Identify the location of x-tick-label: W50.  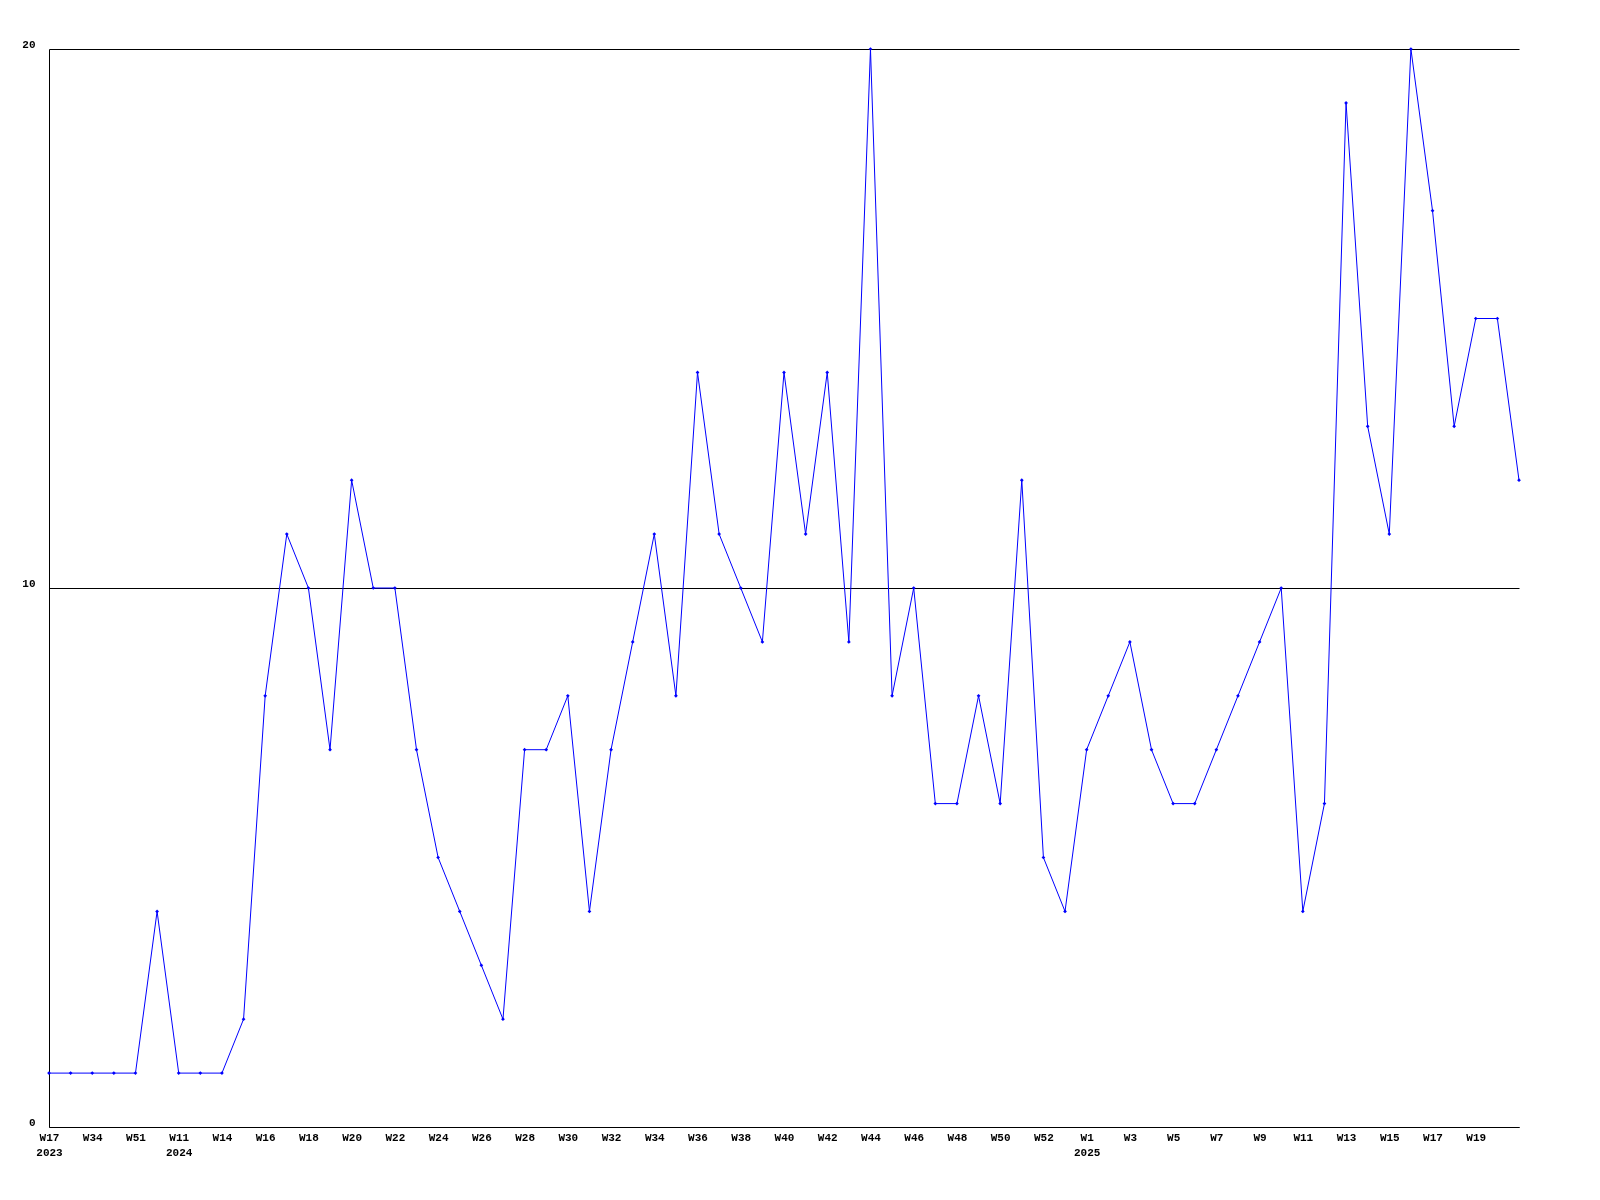
(1000, 1137).